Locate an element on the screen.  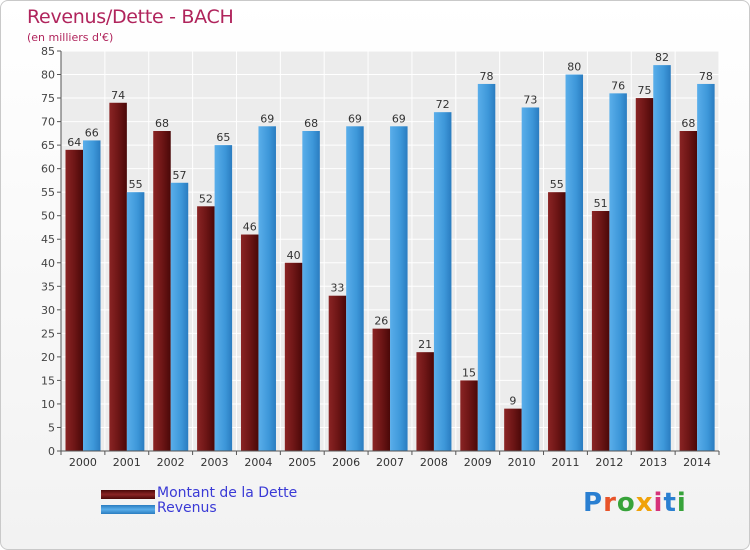
y-tick-label: 50 is located at coordinates (48, 216).